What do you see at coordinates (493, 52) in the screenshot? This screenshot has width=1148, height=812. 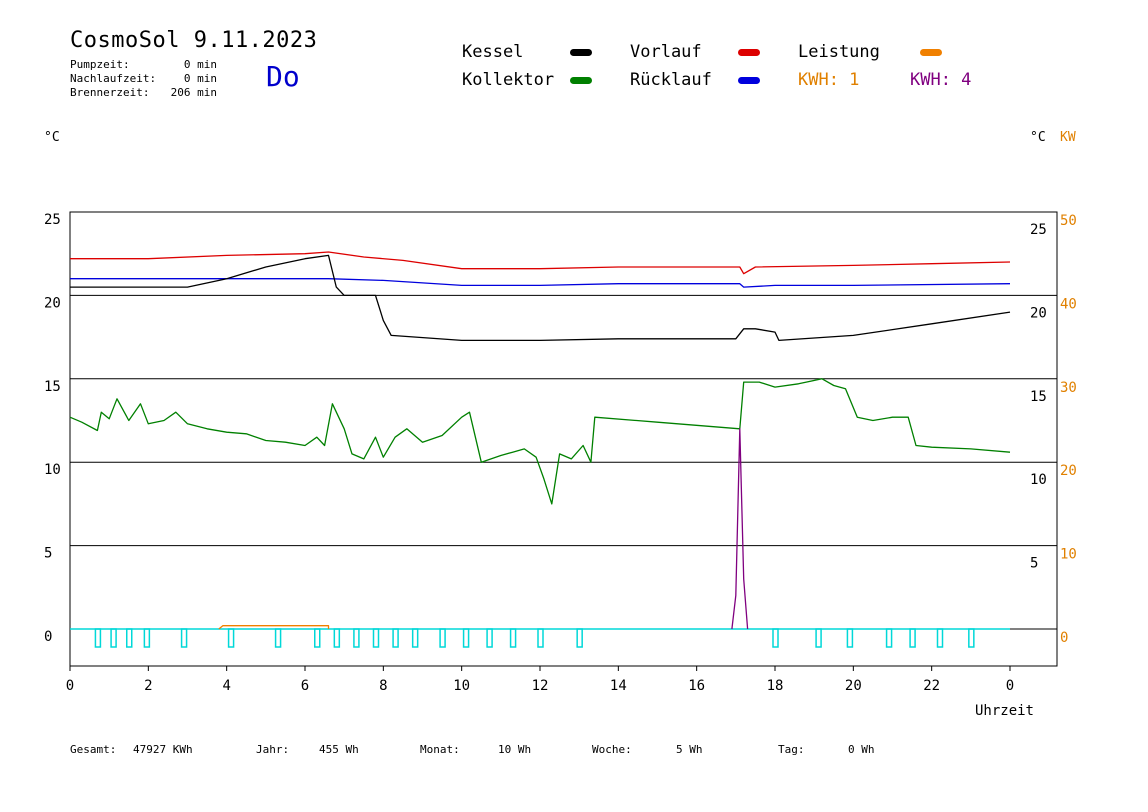 I see `legend-kessel-label: Kessel` at bounding box center [493, 52].